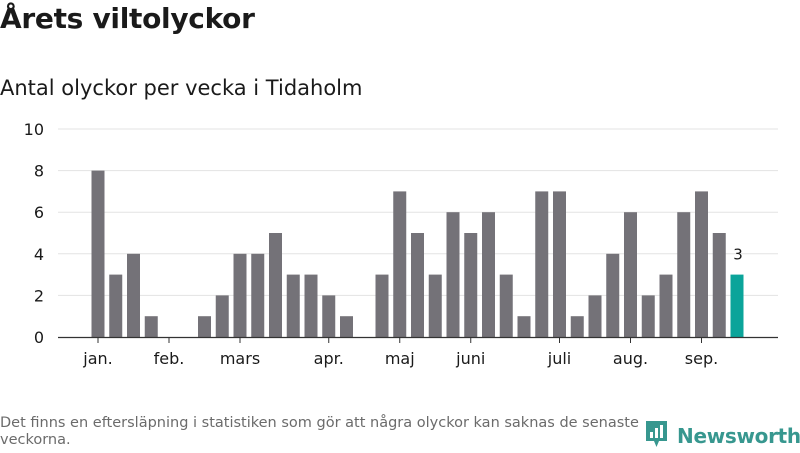 This screenshot has width=800, height=453. Describe the element at coordinates (738, 255) in the screenshot. I see `data-label: 3` at that location.